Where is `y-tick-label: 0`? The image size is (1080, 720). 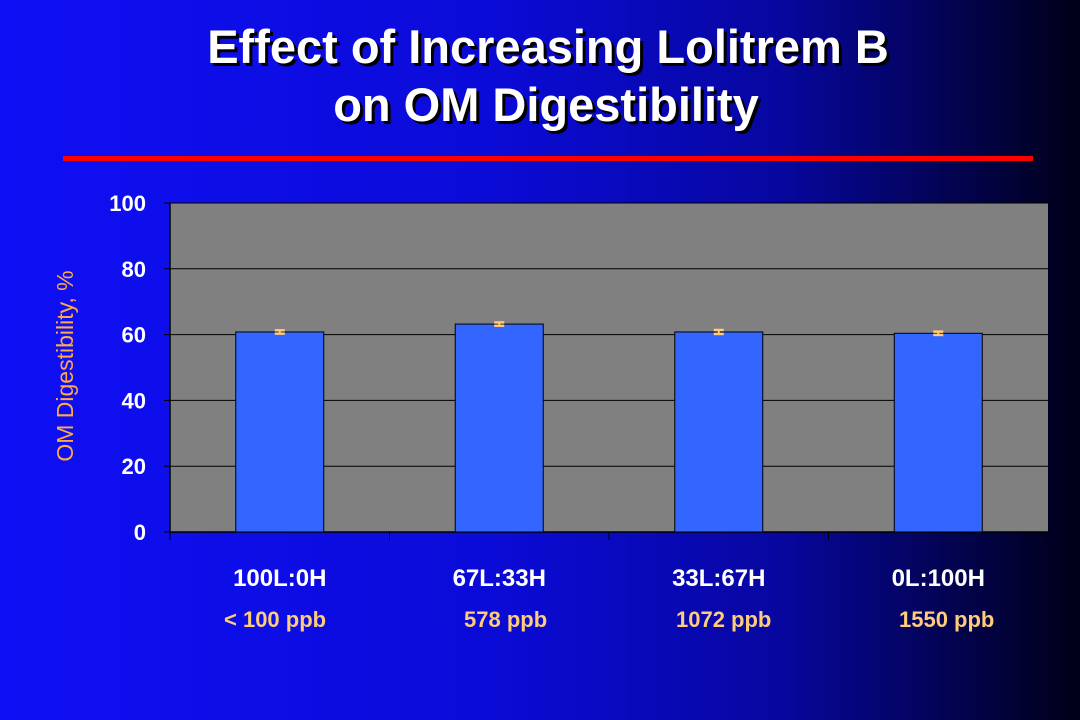 y-tick-label: 0 is located at coordinates (140, 532).